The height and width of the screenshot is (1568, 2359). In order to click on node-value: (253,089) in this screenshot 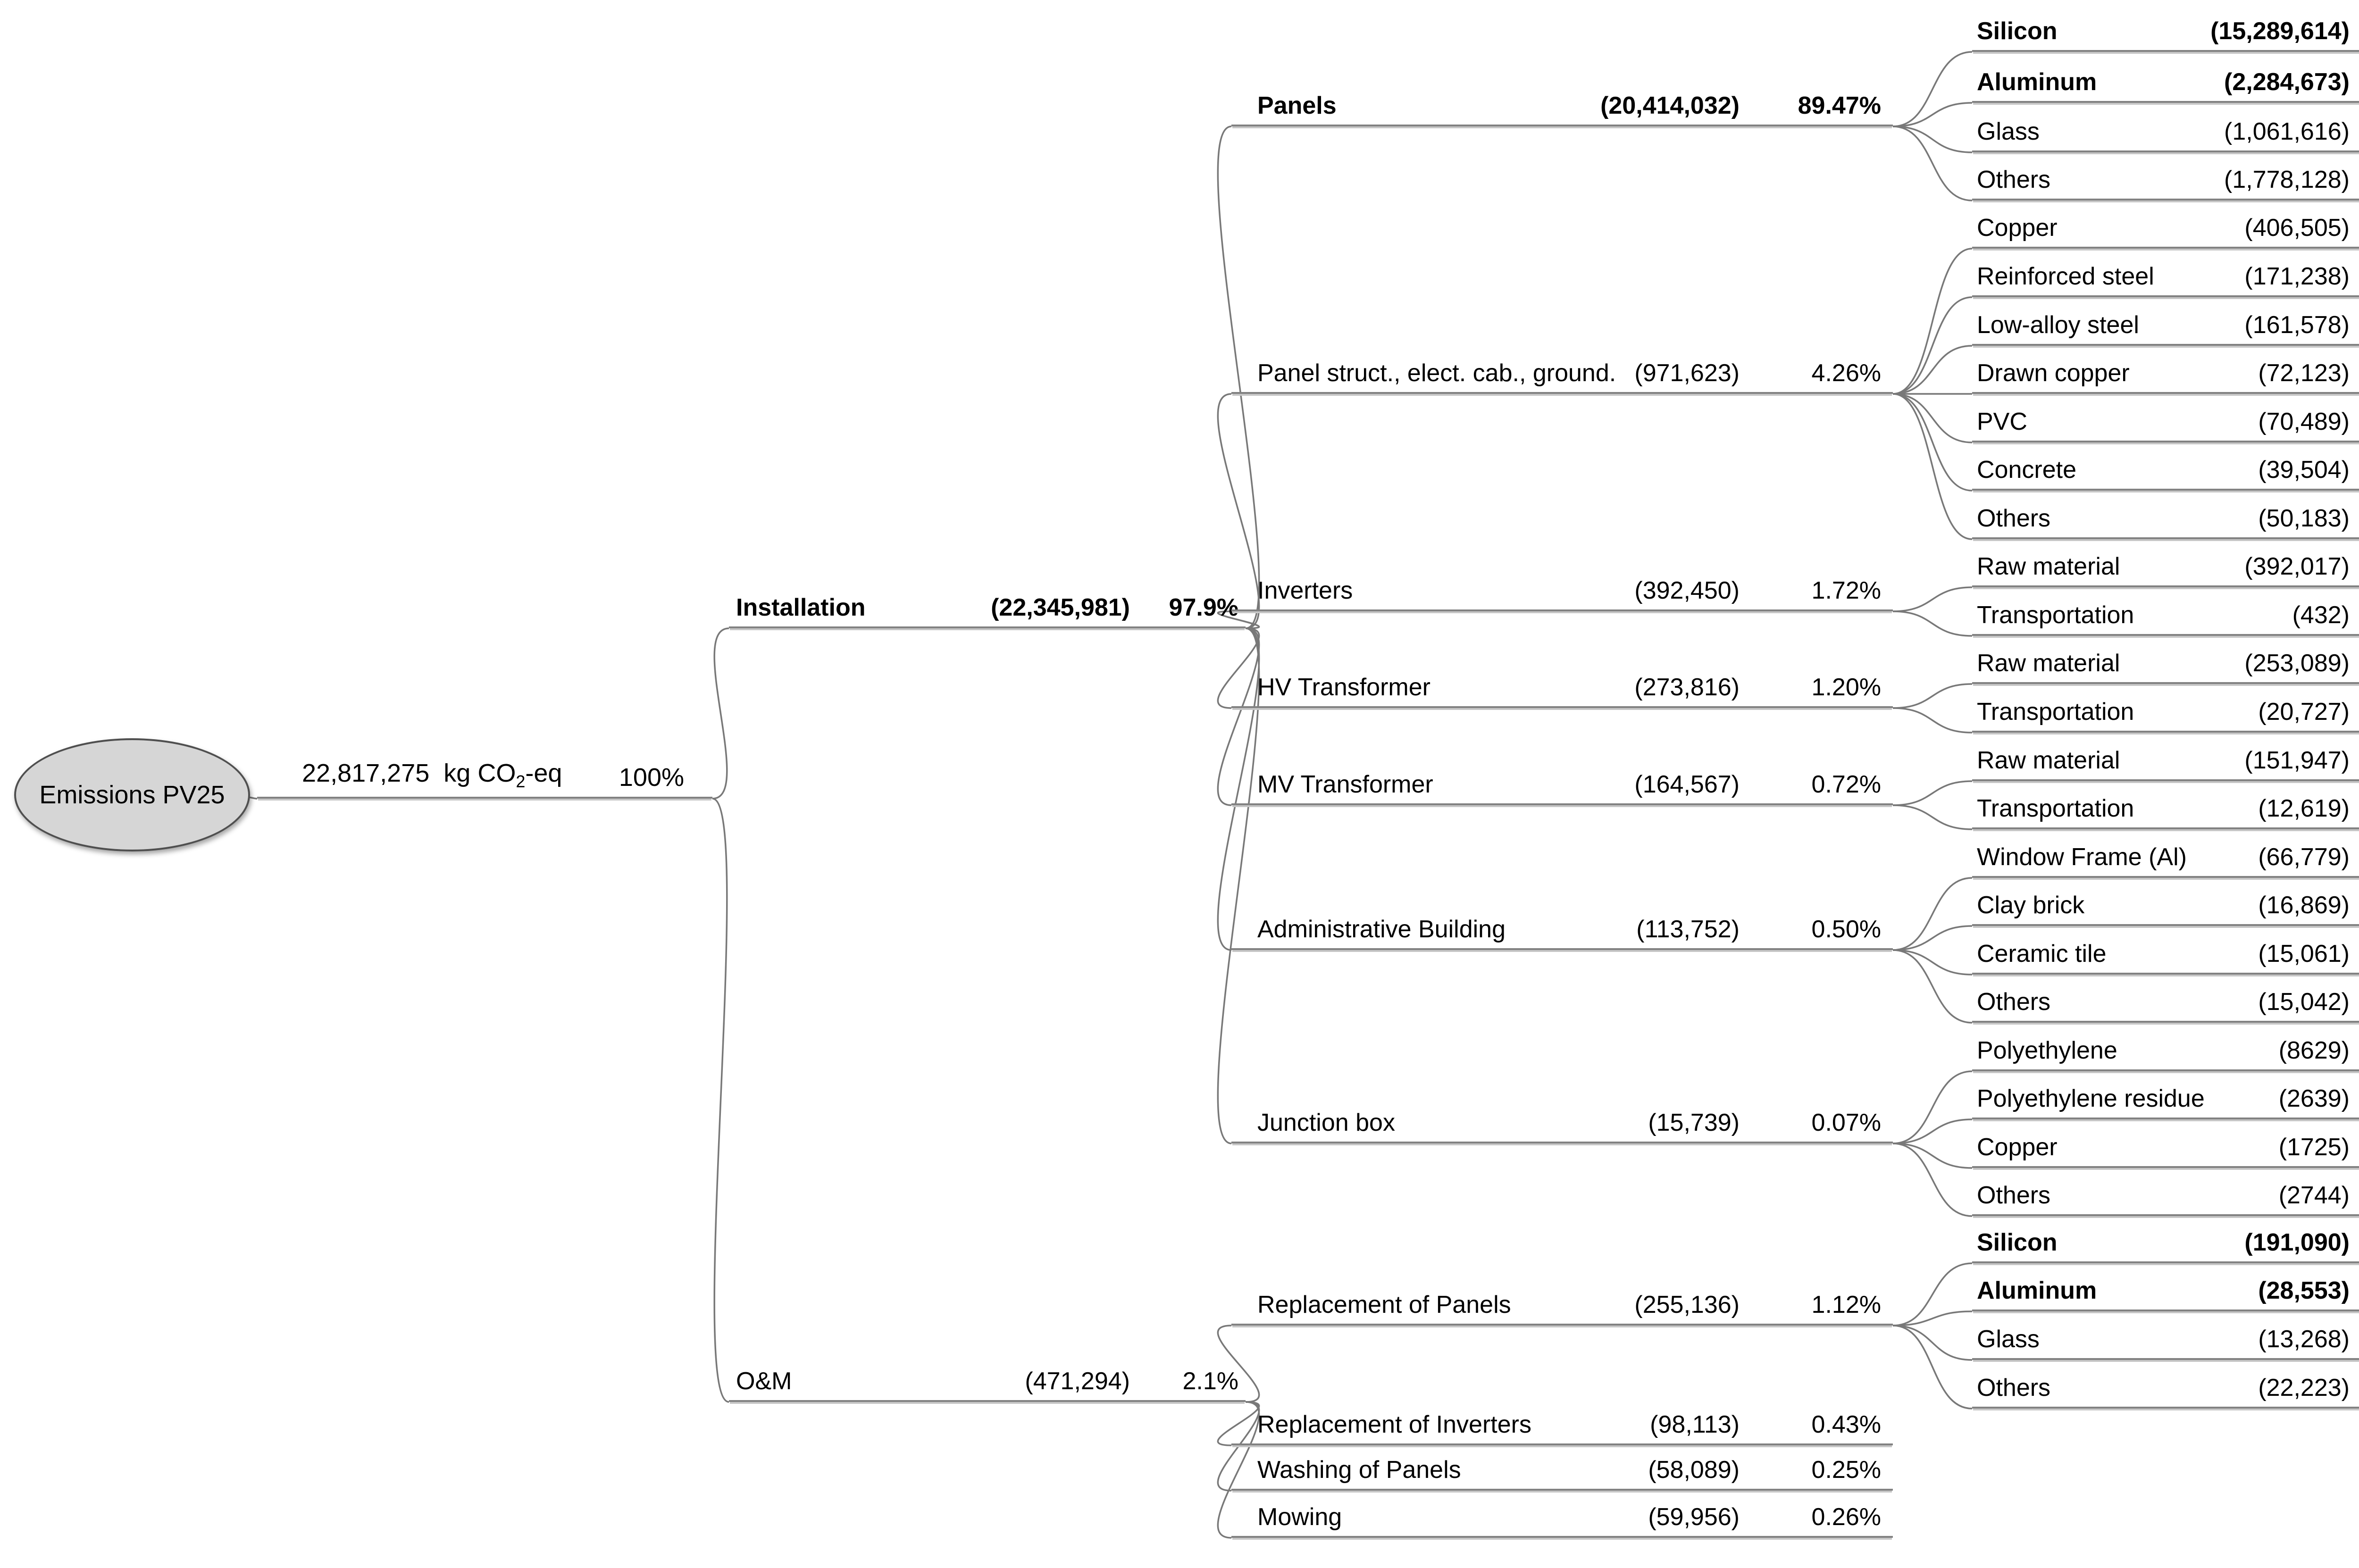, I will do `click(2297, 663)`.